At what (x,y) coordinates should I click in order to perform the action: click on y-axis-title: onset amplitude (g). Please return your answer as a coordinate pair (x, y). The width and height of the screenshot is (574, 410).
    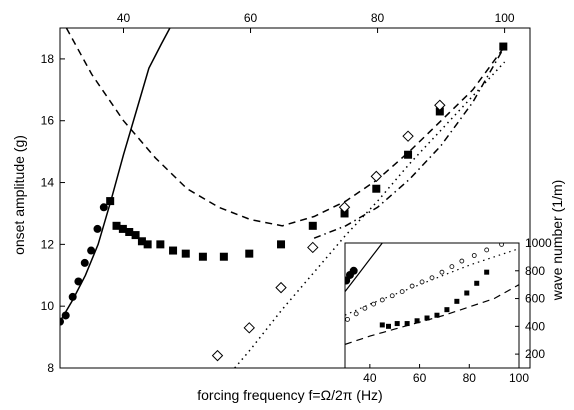
    Looking at the image, I should click on (19, 195).